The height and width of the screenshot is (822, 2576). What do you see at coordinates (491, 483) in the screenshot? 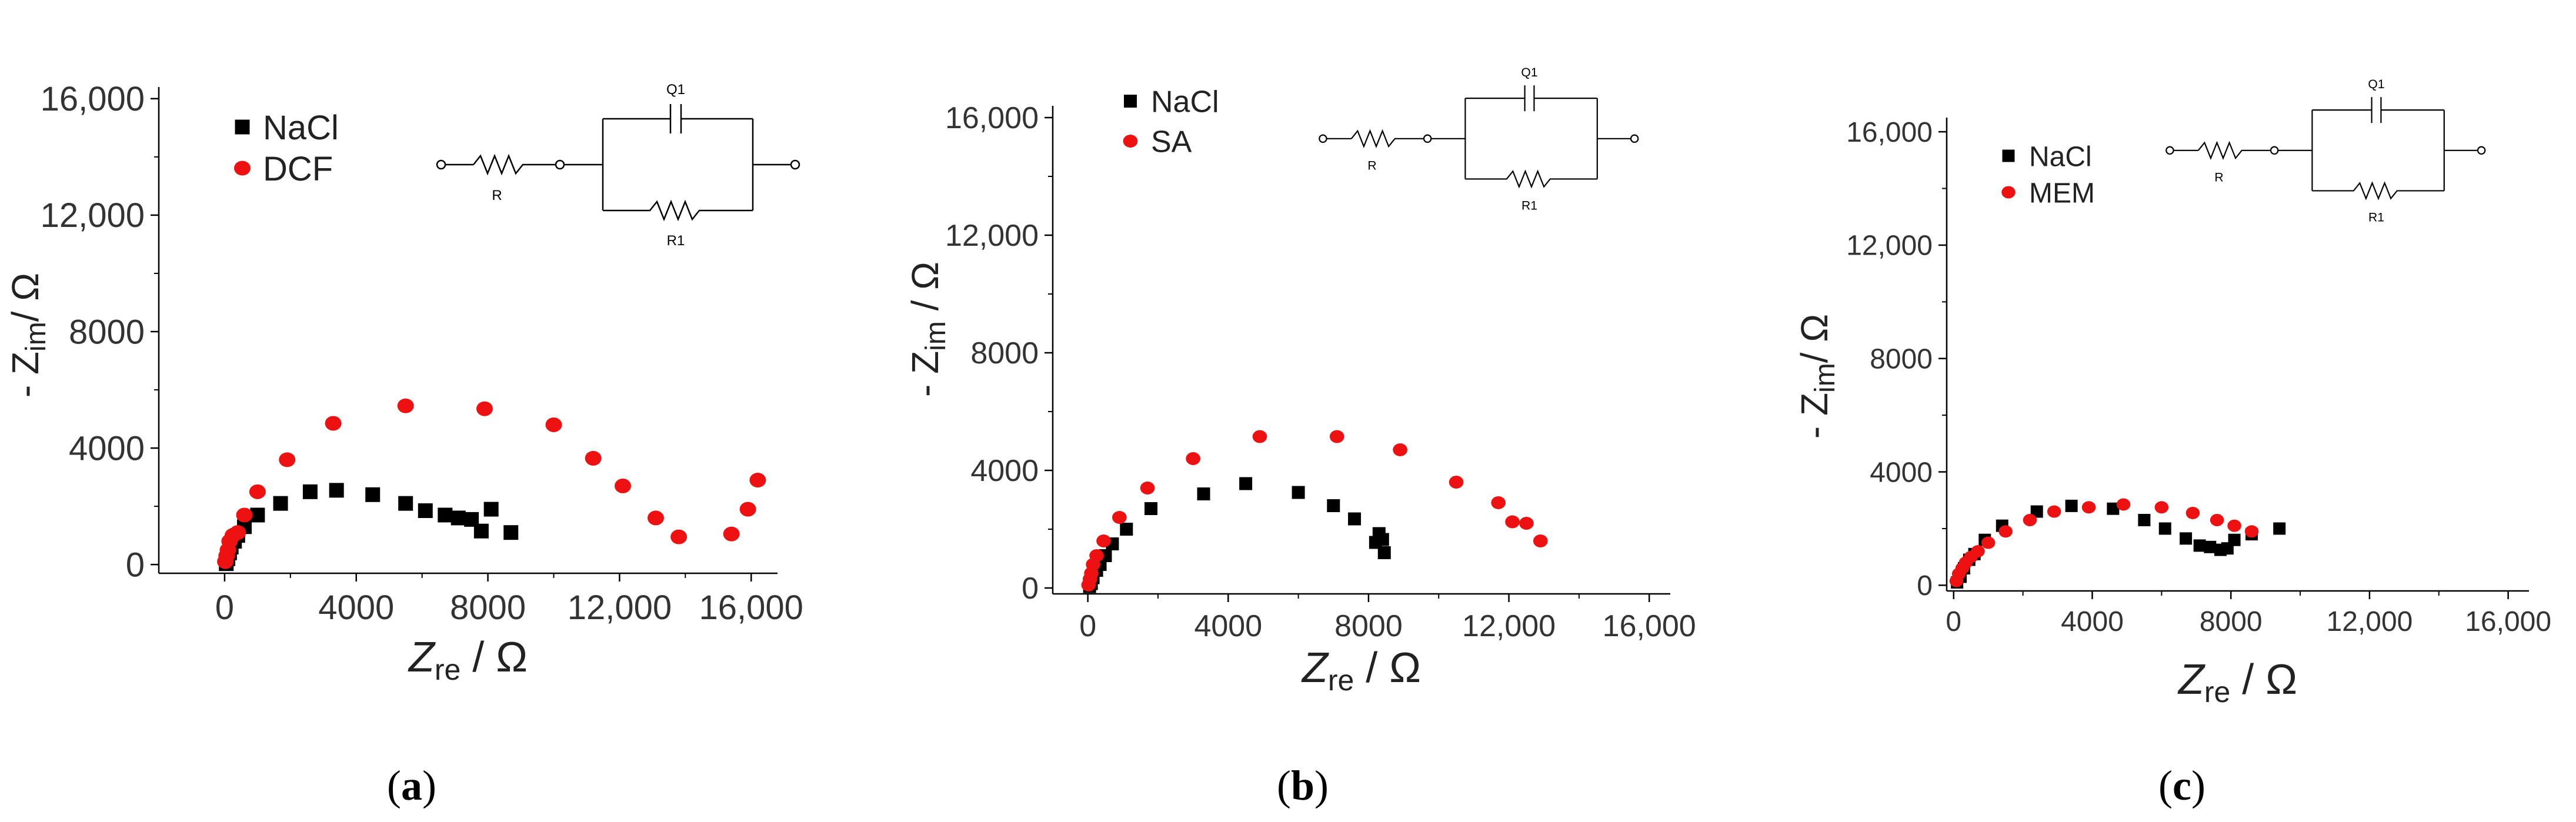
I see `series-dcf` at bounding box center [491, 483].